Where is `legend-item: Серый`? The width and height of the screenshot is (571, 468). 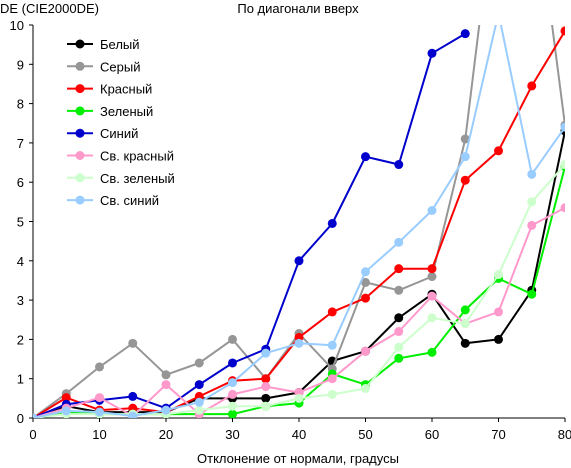 legend-item: Серый is located at coordinates (103, 66).